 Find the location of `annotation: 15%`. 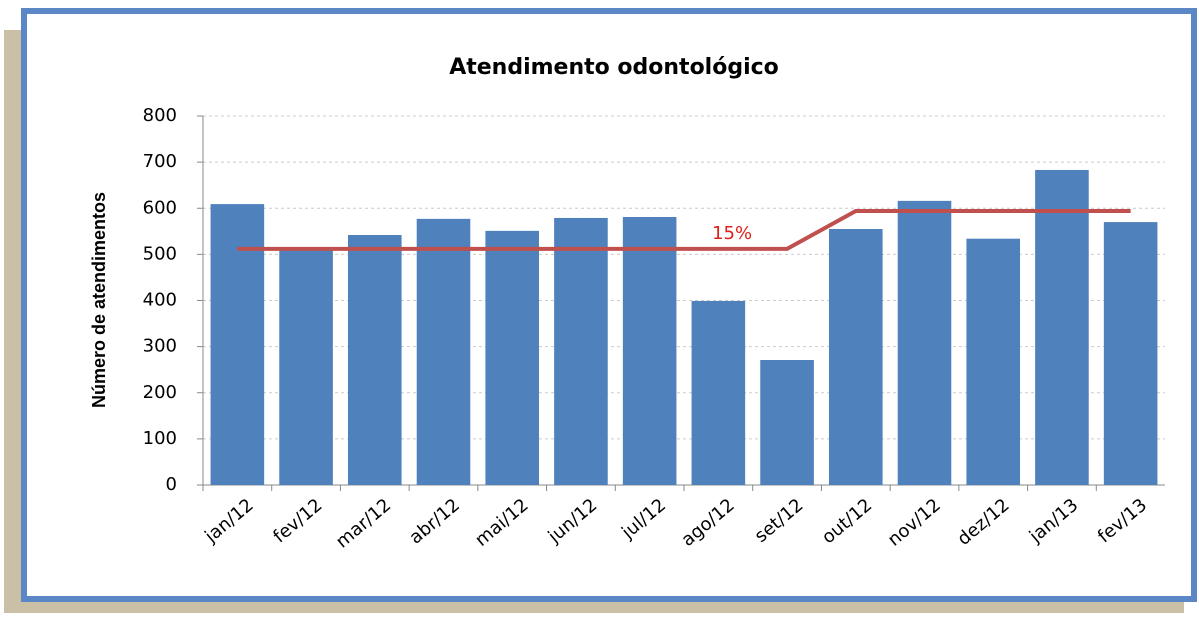

annotation: 15% is located at coordinates (732, 233).